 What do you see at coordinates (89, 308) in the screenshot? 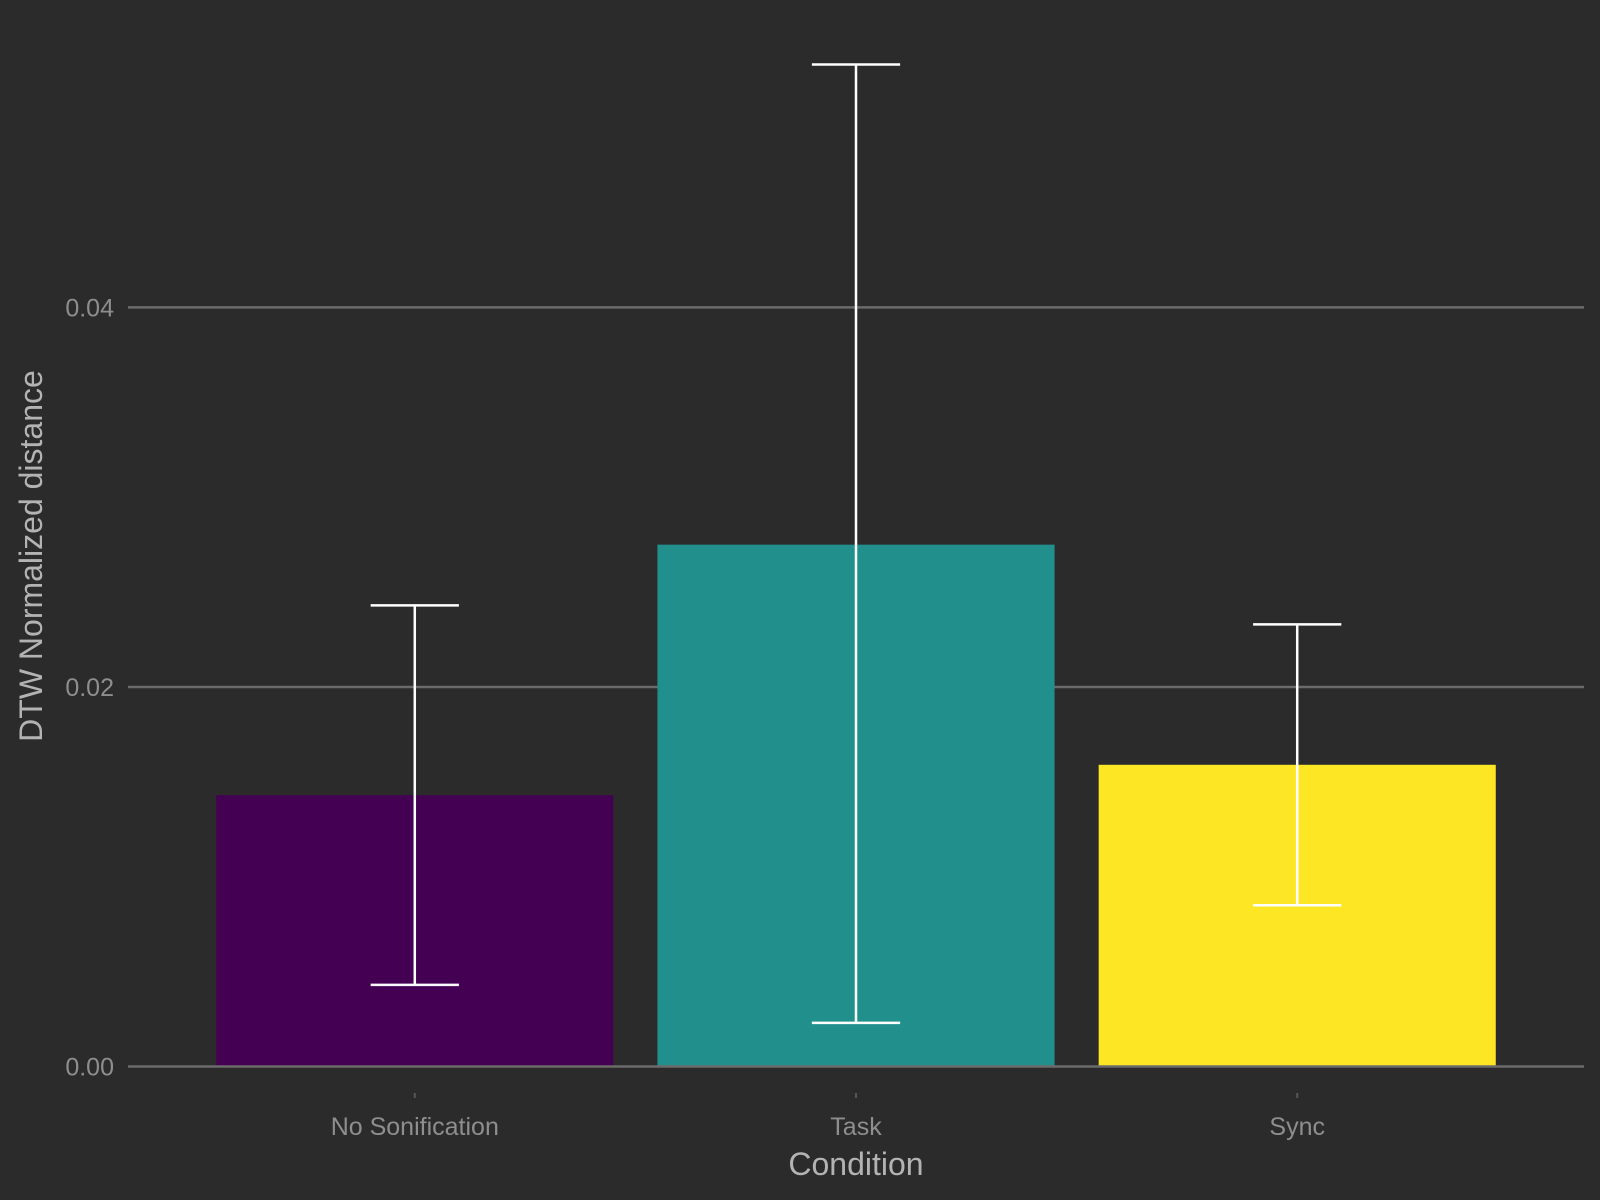
I see `y-tick-label: 0.04` at bounding box center [89, 308].